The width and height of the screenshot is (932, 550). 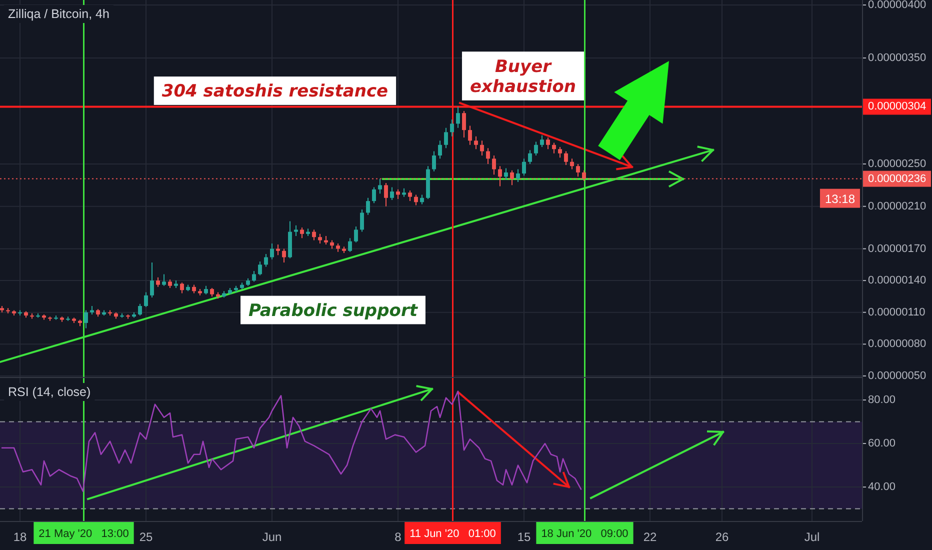 I want to click on x-tick-label: 25, so click(x=146, y=537).